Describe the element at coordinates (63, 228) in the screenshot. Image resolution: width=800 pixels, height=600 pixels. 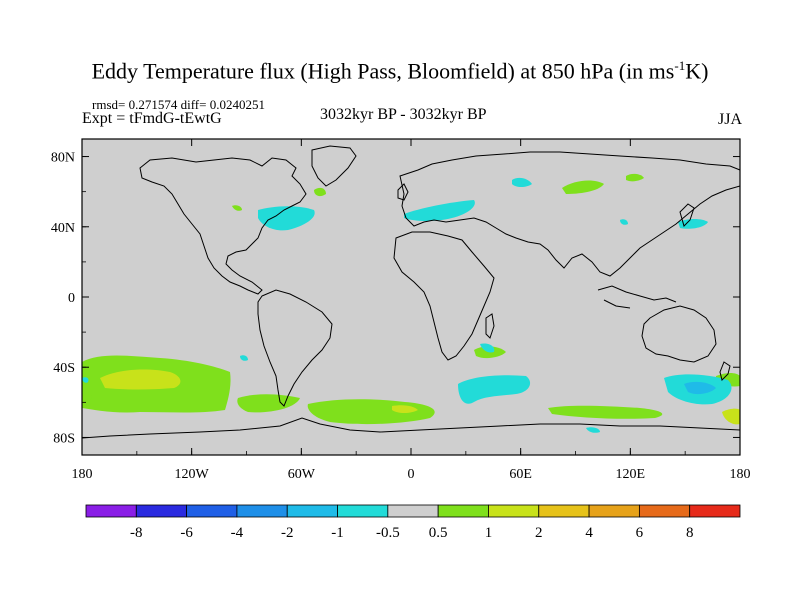
I see `y-tick-label: 40N` at that location.